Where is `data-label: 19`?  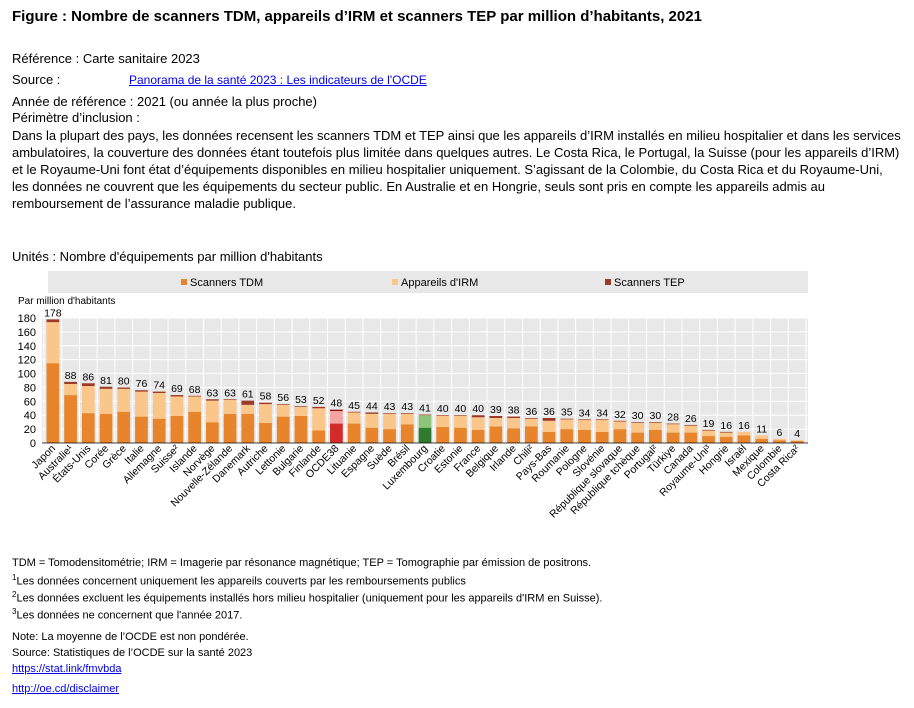 data-label: 19 is located at coordinates (709, 424).